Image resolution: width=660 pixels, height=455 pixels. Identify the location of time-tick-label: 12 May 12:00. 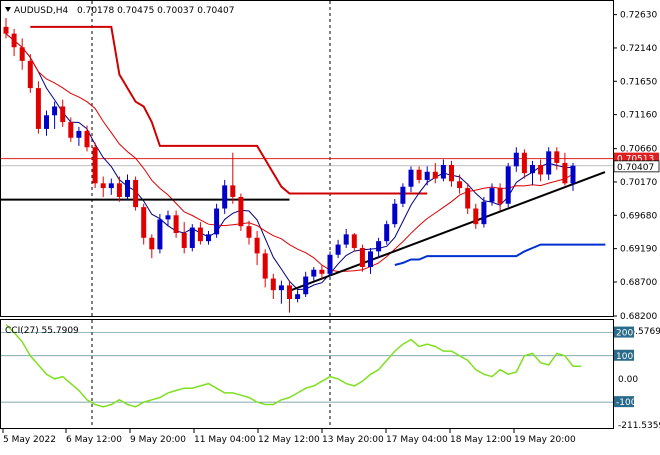
(289, 440).